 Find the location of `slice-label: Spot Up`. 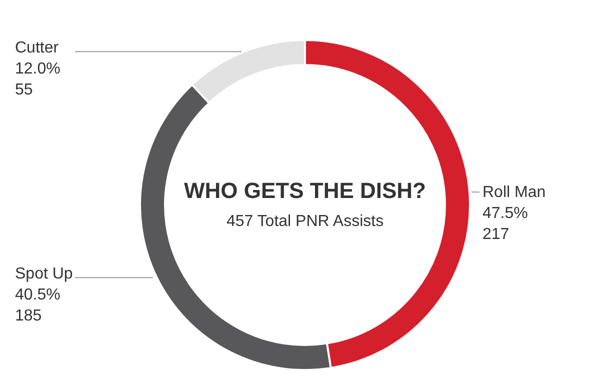

slice-label: Spot Up is located at coordinates (44, 274).